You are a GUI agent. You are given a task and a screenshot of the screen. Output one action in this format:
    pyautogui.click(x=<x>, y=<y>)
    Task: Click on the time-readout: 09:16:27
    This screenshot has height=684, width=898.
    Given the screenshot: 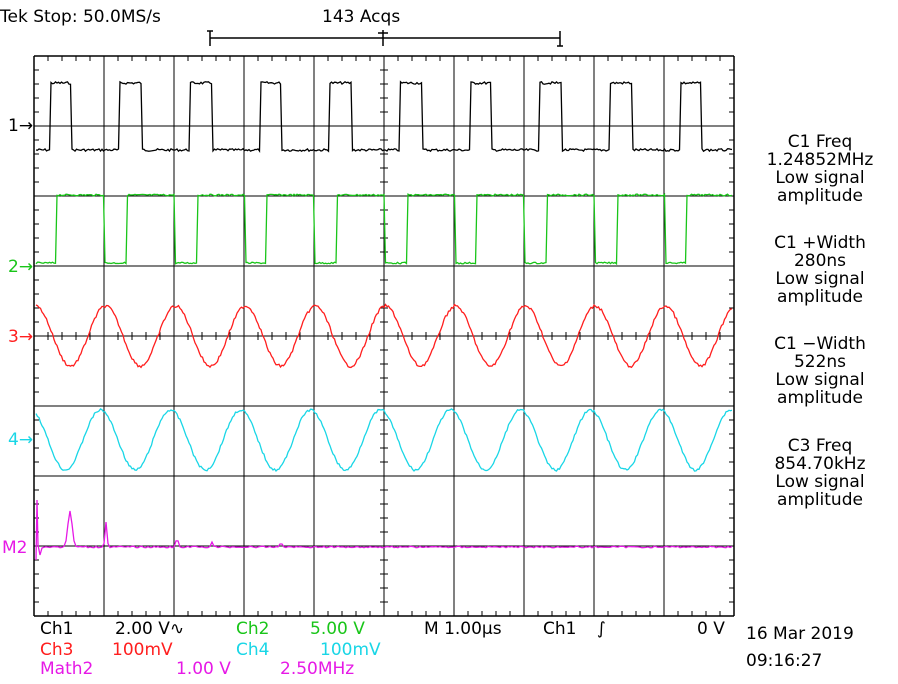 What is the action you would take?
    pyautogui.click(x=784, y=661)
    